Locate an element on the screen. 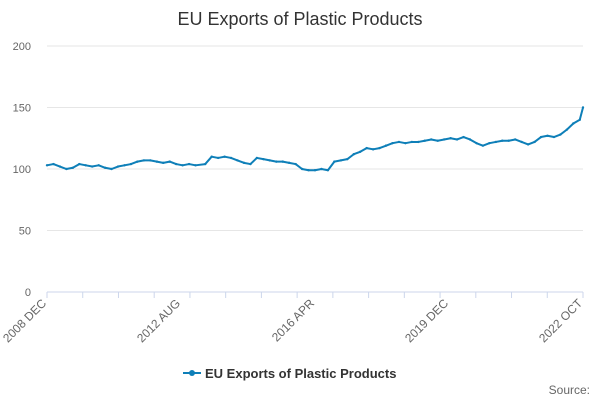 The image size is (600, 400). y-tick-label: 50 is located at coordinates (25, 232).